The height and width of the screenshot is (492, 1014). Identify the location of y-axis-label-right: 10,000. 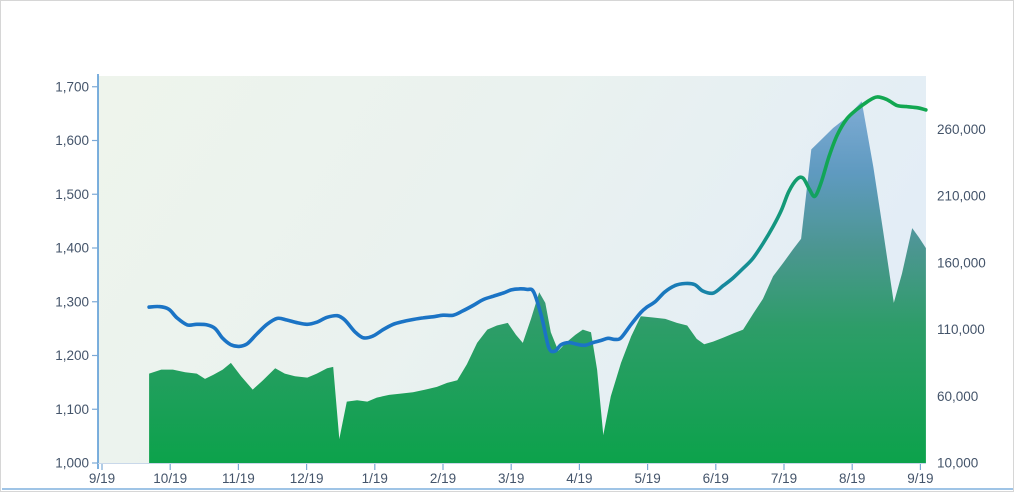
(957, 463).